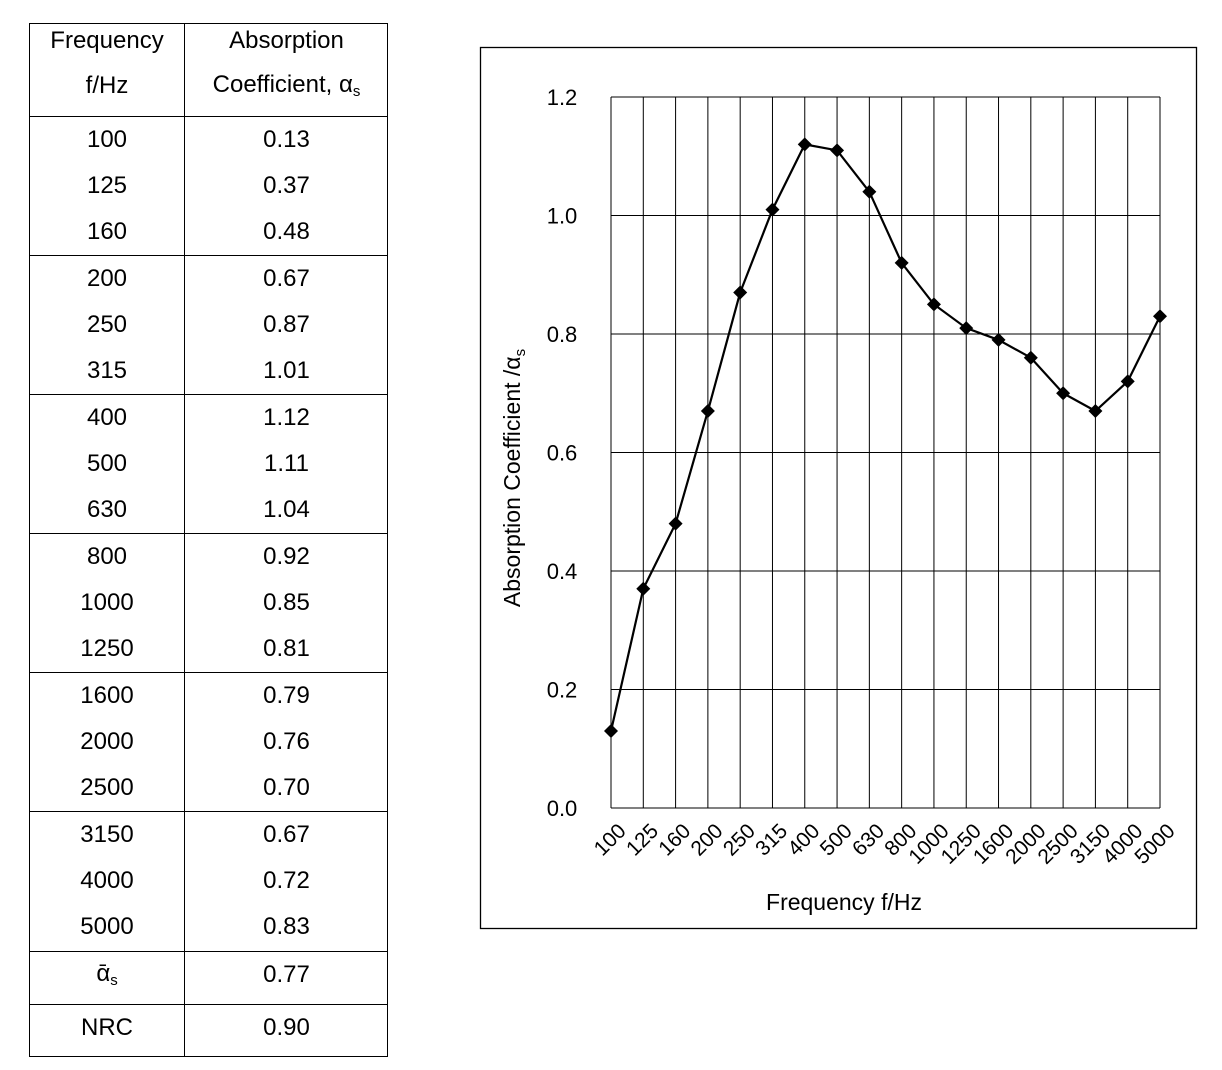  What do you see at coordinates (107, 787) in the screenshot?
I see `frequency-cell: 2500` at bounding box center [107, 787].